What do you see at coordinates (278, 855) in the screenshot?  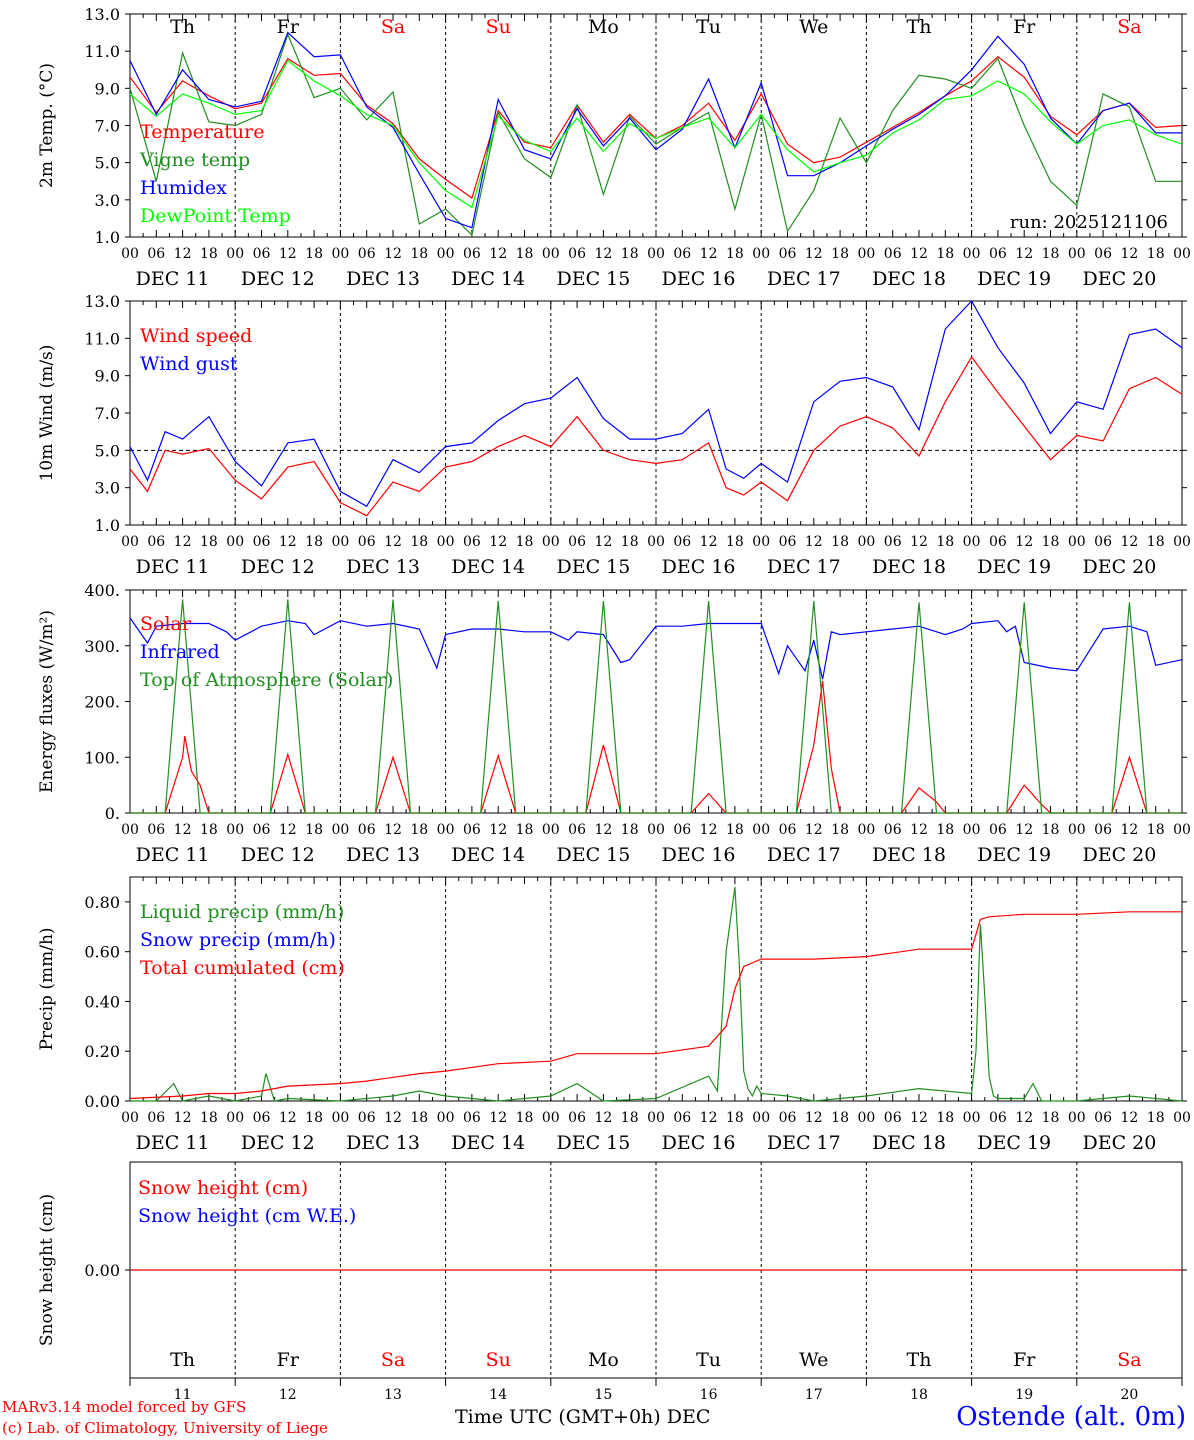 I see `energy-day-label: DEC 12` at bounding box center [278, 855].